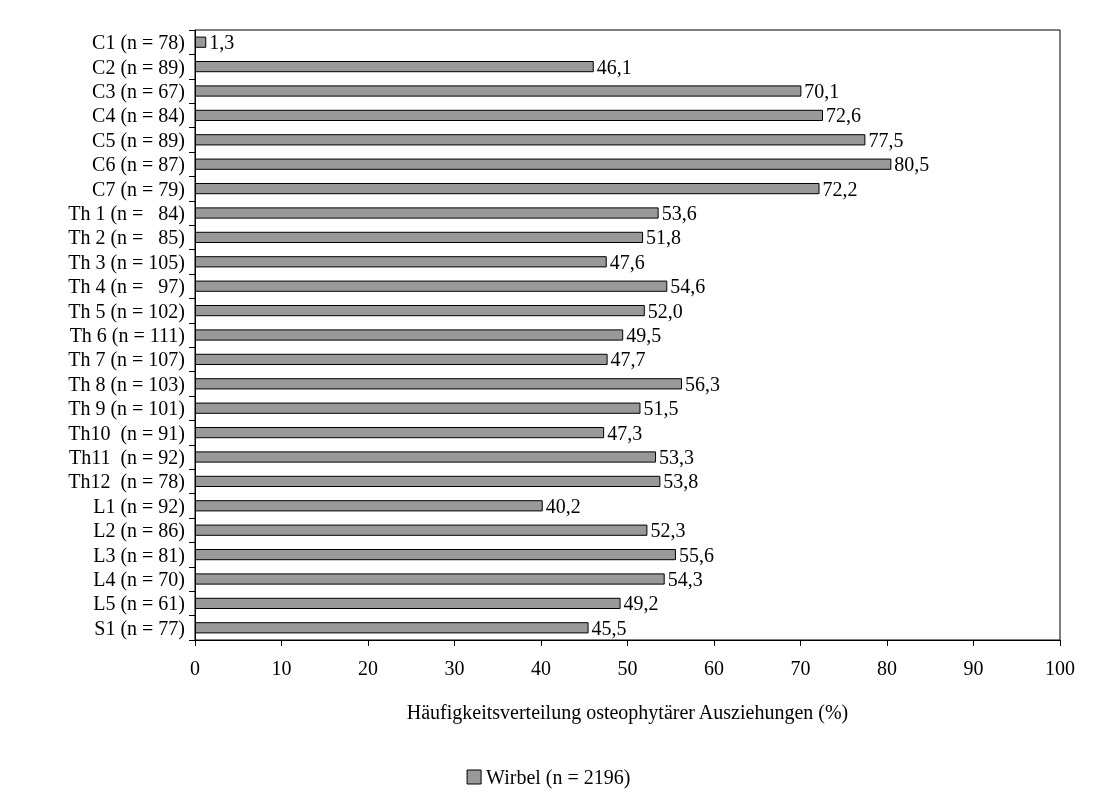 This screenshot has width=1097, height=804. Describe the element at coordinates (696, 554) in the screenshot. I see `data-label: 55,6` at that location.